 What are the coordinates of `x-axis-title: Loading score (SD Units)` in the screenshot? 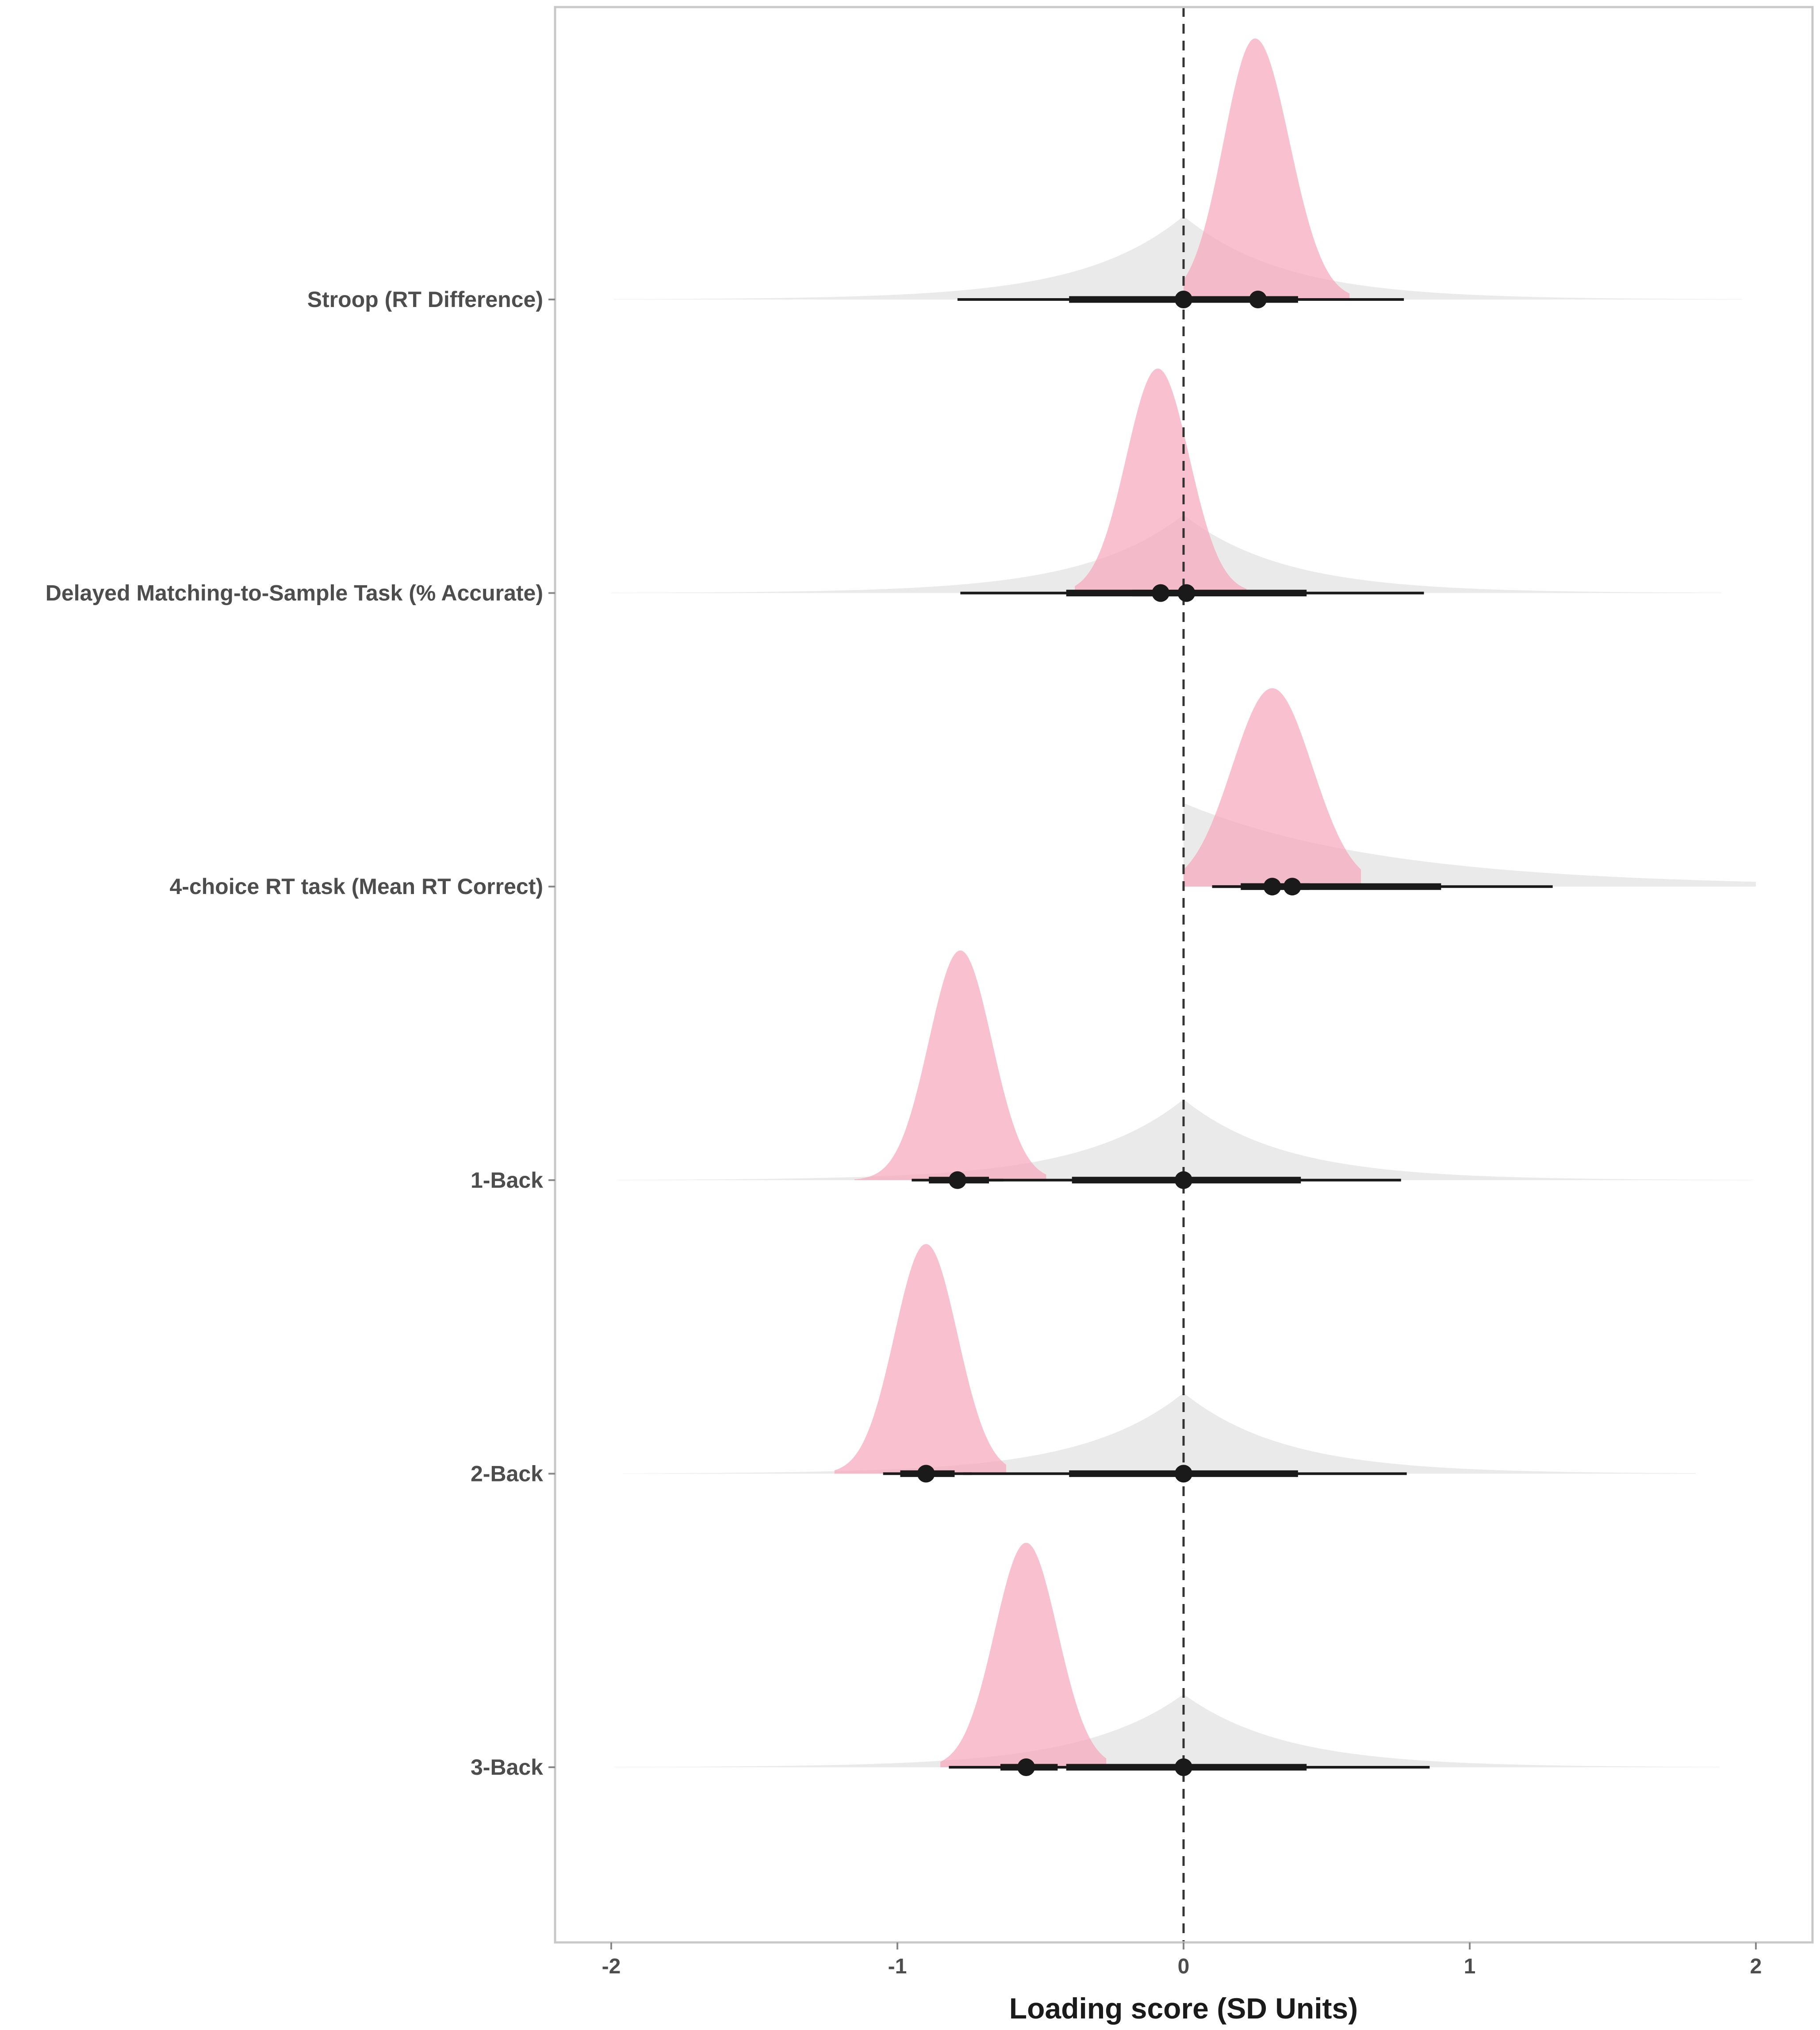 It's located at (1183, 2009).